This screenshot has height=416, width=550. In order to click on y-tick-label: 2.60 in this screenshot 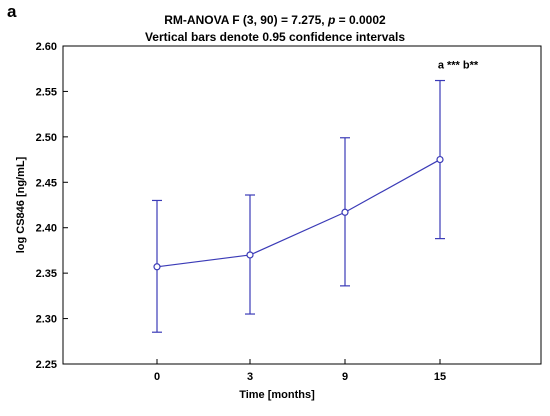, I will do `click(46, 47)`.